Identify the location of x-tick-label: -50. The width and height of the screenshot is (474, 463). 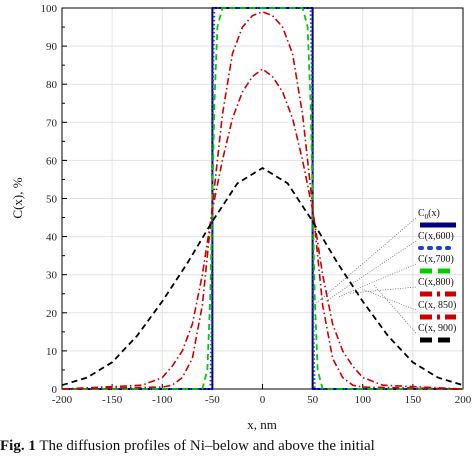
(212, 400).